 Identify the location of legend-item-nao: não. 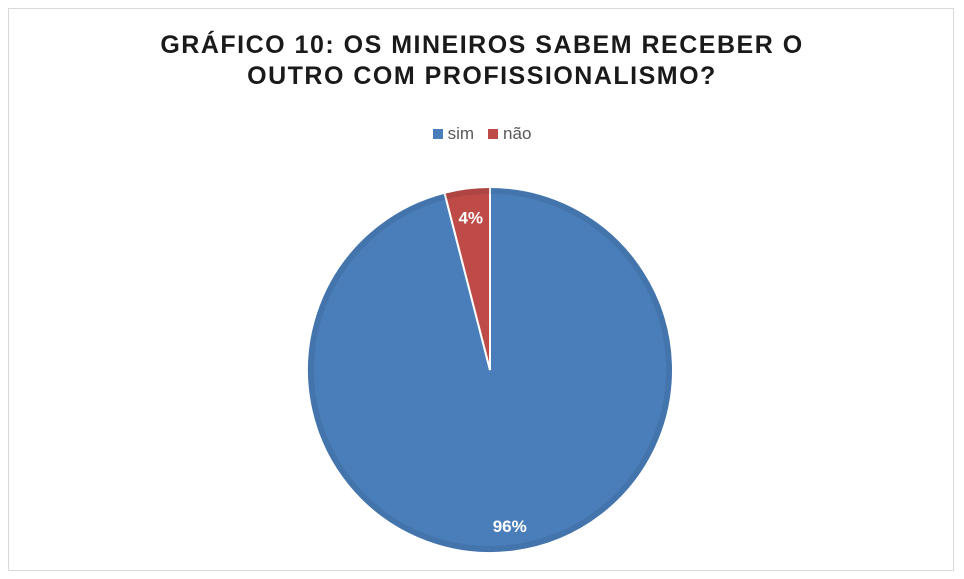
(509, 134).